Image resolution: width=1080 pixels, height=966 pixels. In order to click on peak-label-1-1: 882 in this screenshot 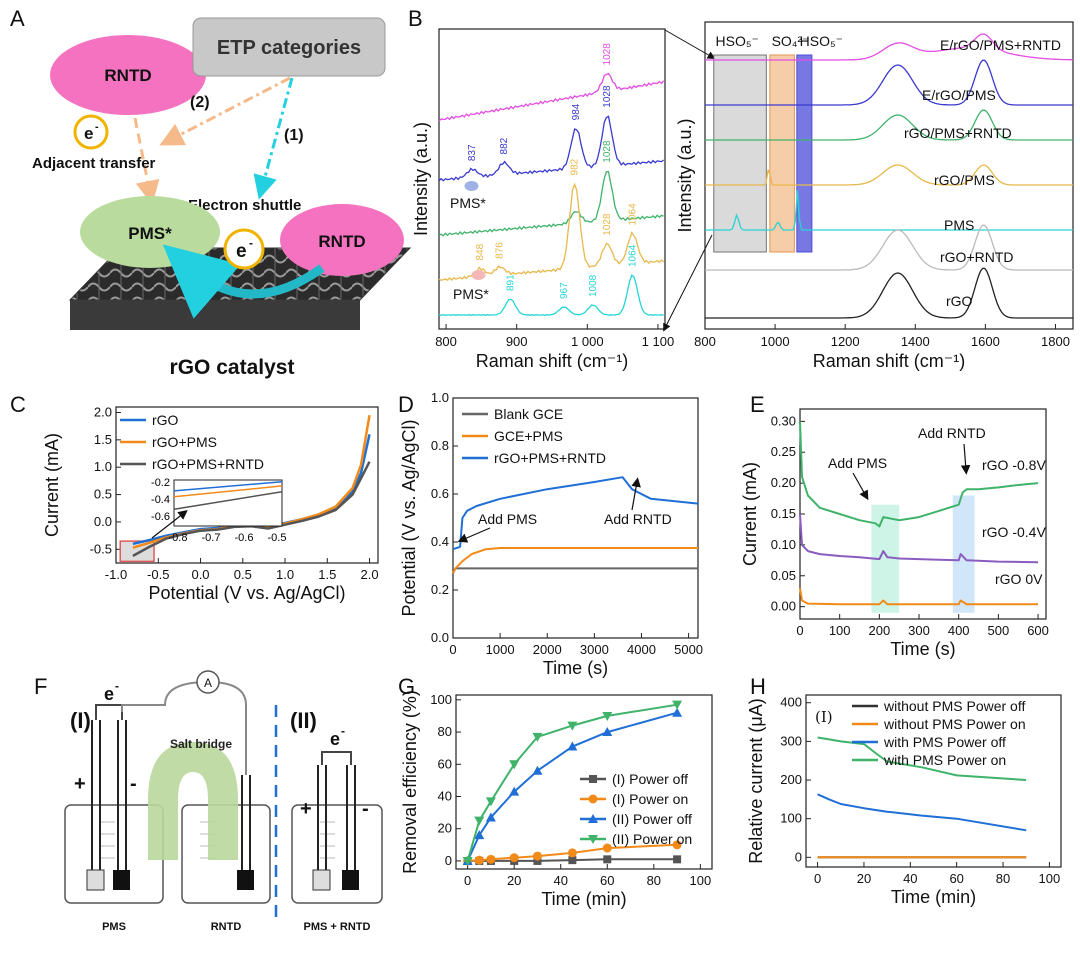, I will do `click(504, 145)`.